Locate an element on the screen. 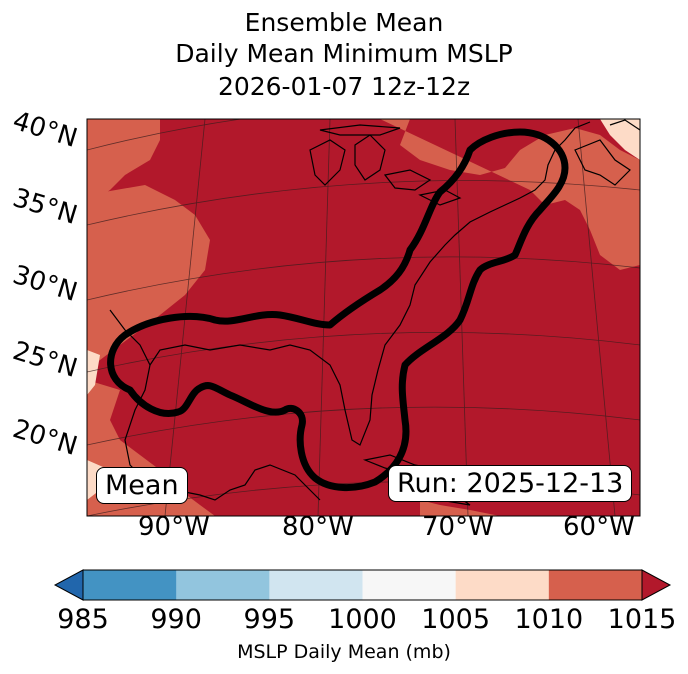  chart-title-line2: Daily Mean Minimum MSLP is located at coordinates (344, 53).